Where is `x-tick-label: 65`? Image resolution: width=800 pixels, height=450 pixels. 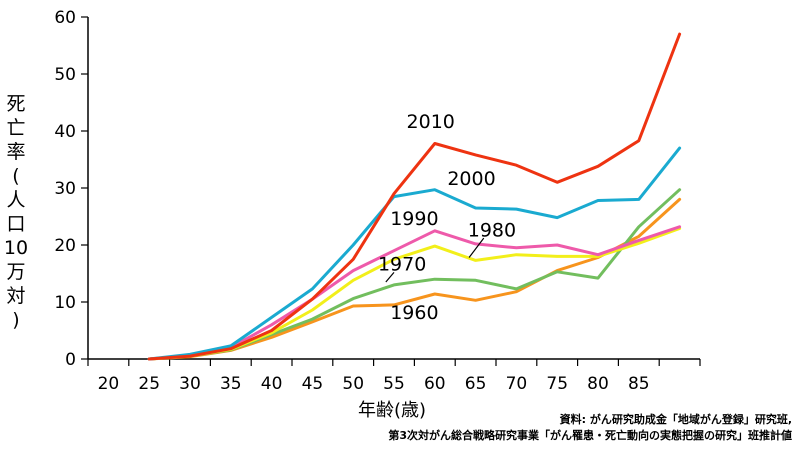
x-tick-label: 65 is located at coordinates (476, 384).